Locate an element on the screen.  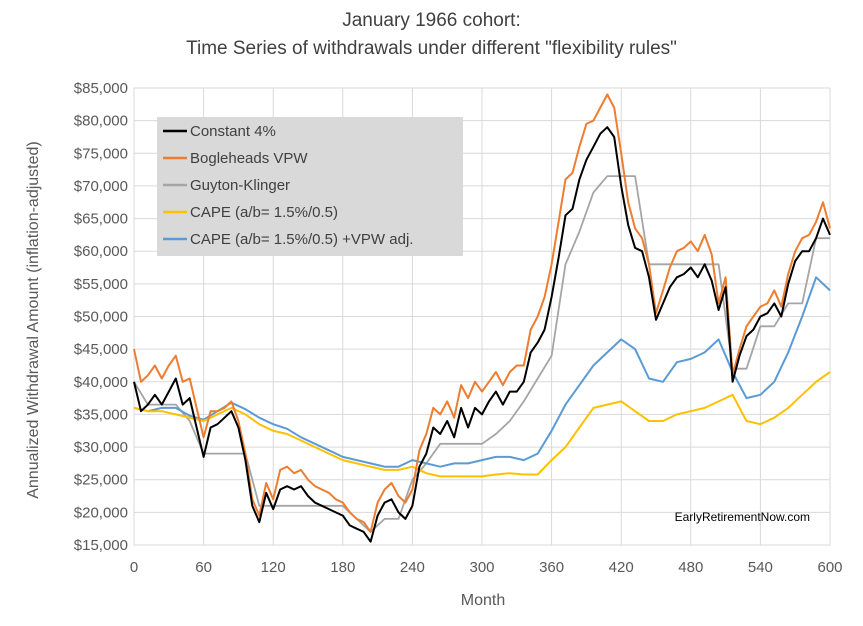
y-tick-label: $35,000 is located at coordinates (101, 414).